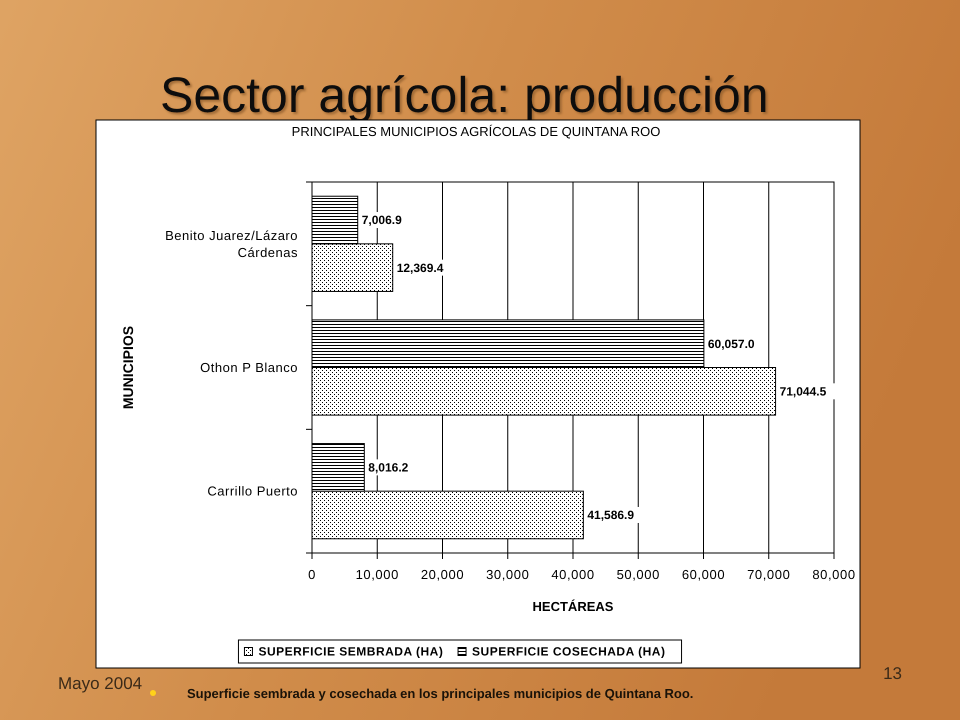  Describe the element at coordinates (252, 491) in the screenshot. I see `y-tick-label: Carrillo Puerto` at that location.